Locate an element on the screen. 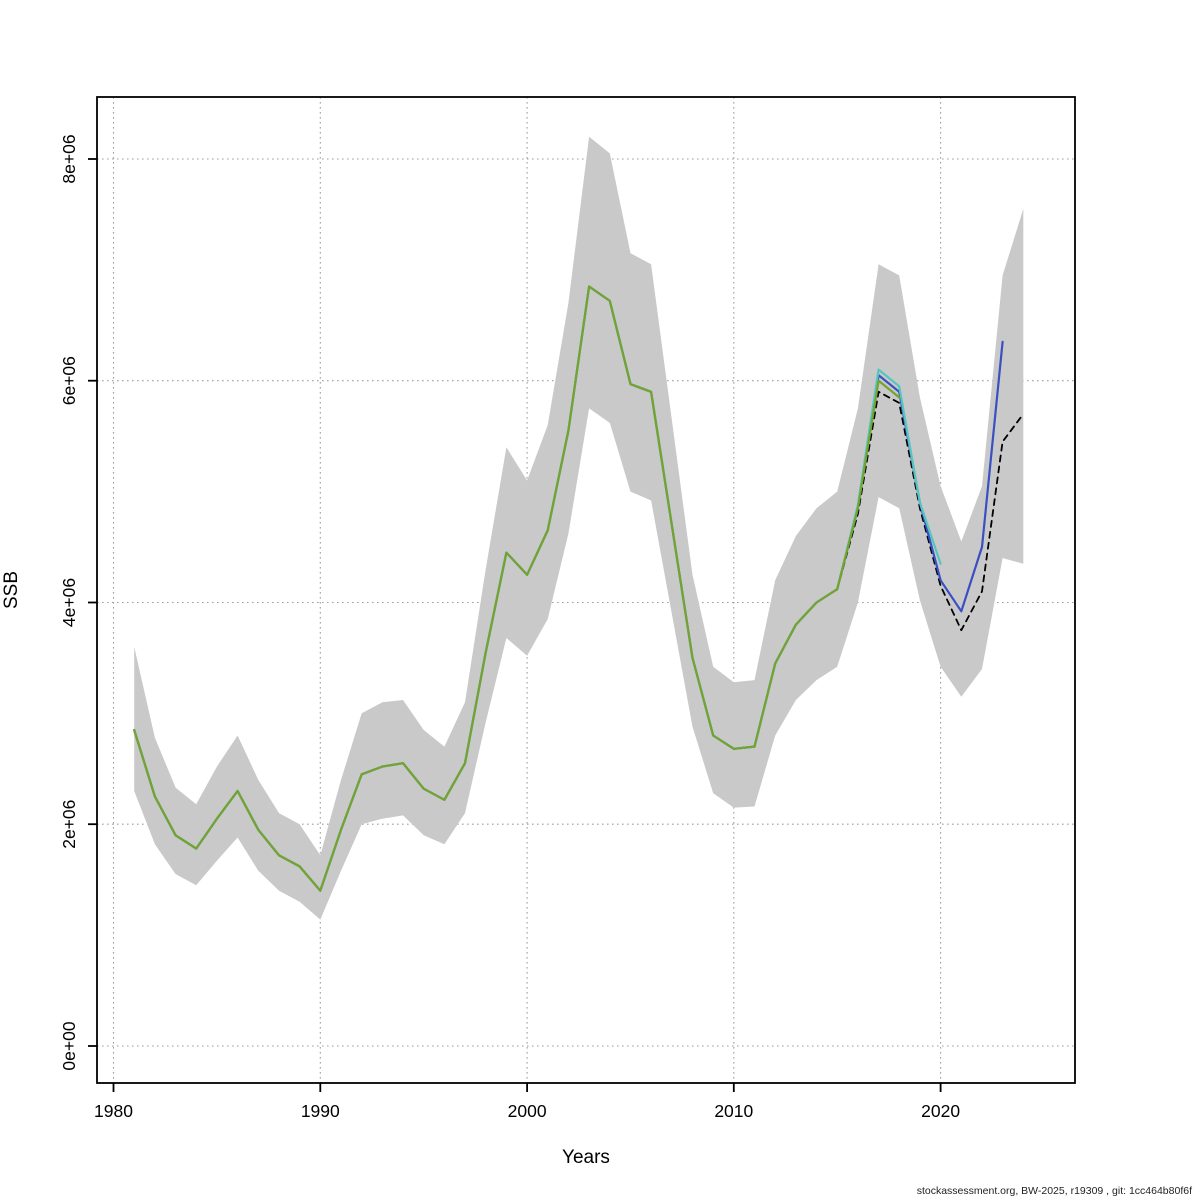 The height and width of the screenshot is (1200, 1200). x-tick-label: 2000 is located at coordinates (527, 1111).